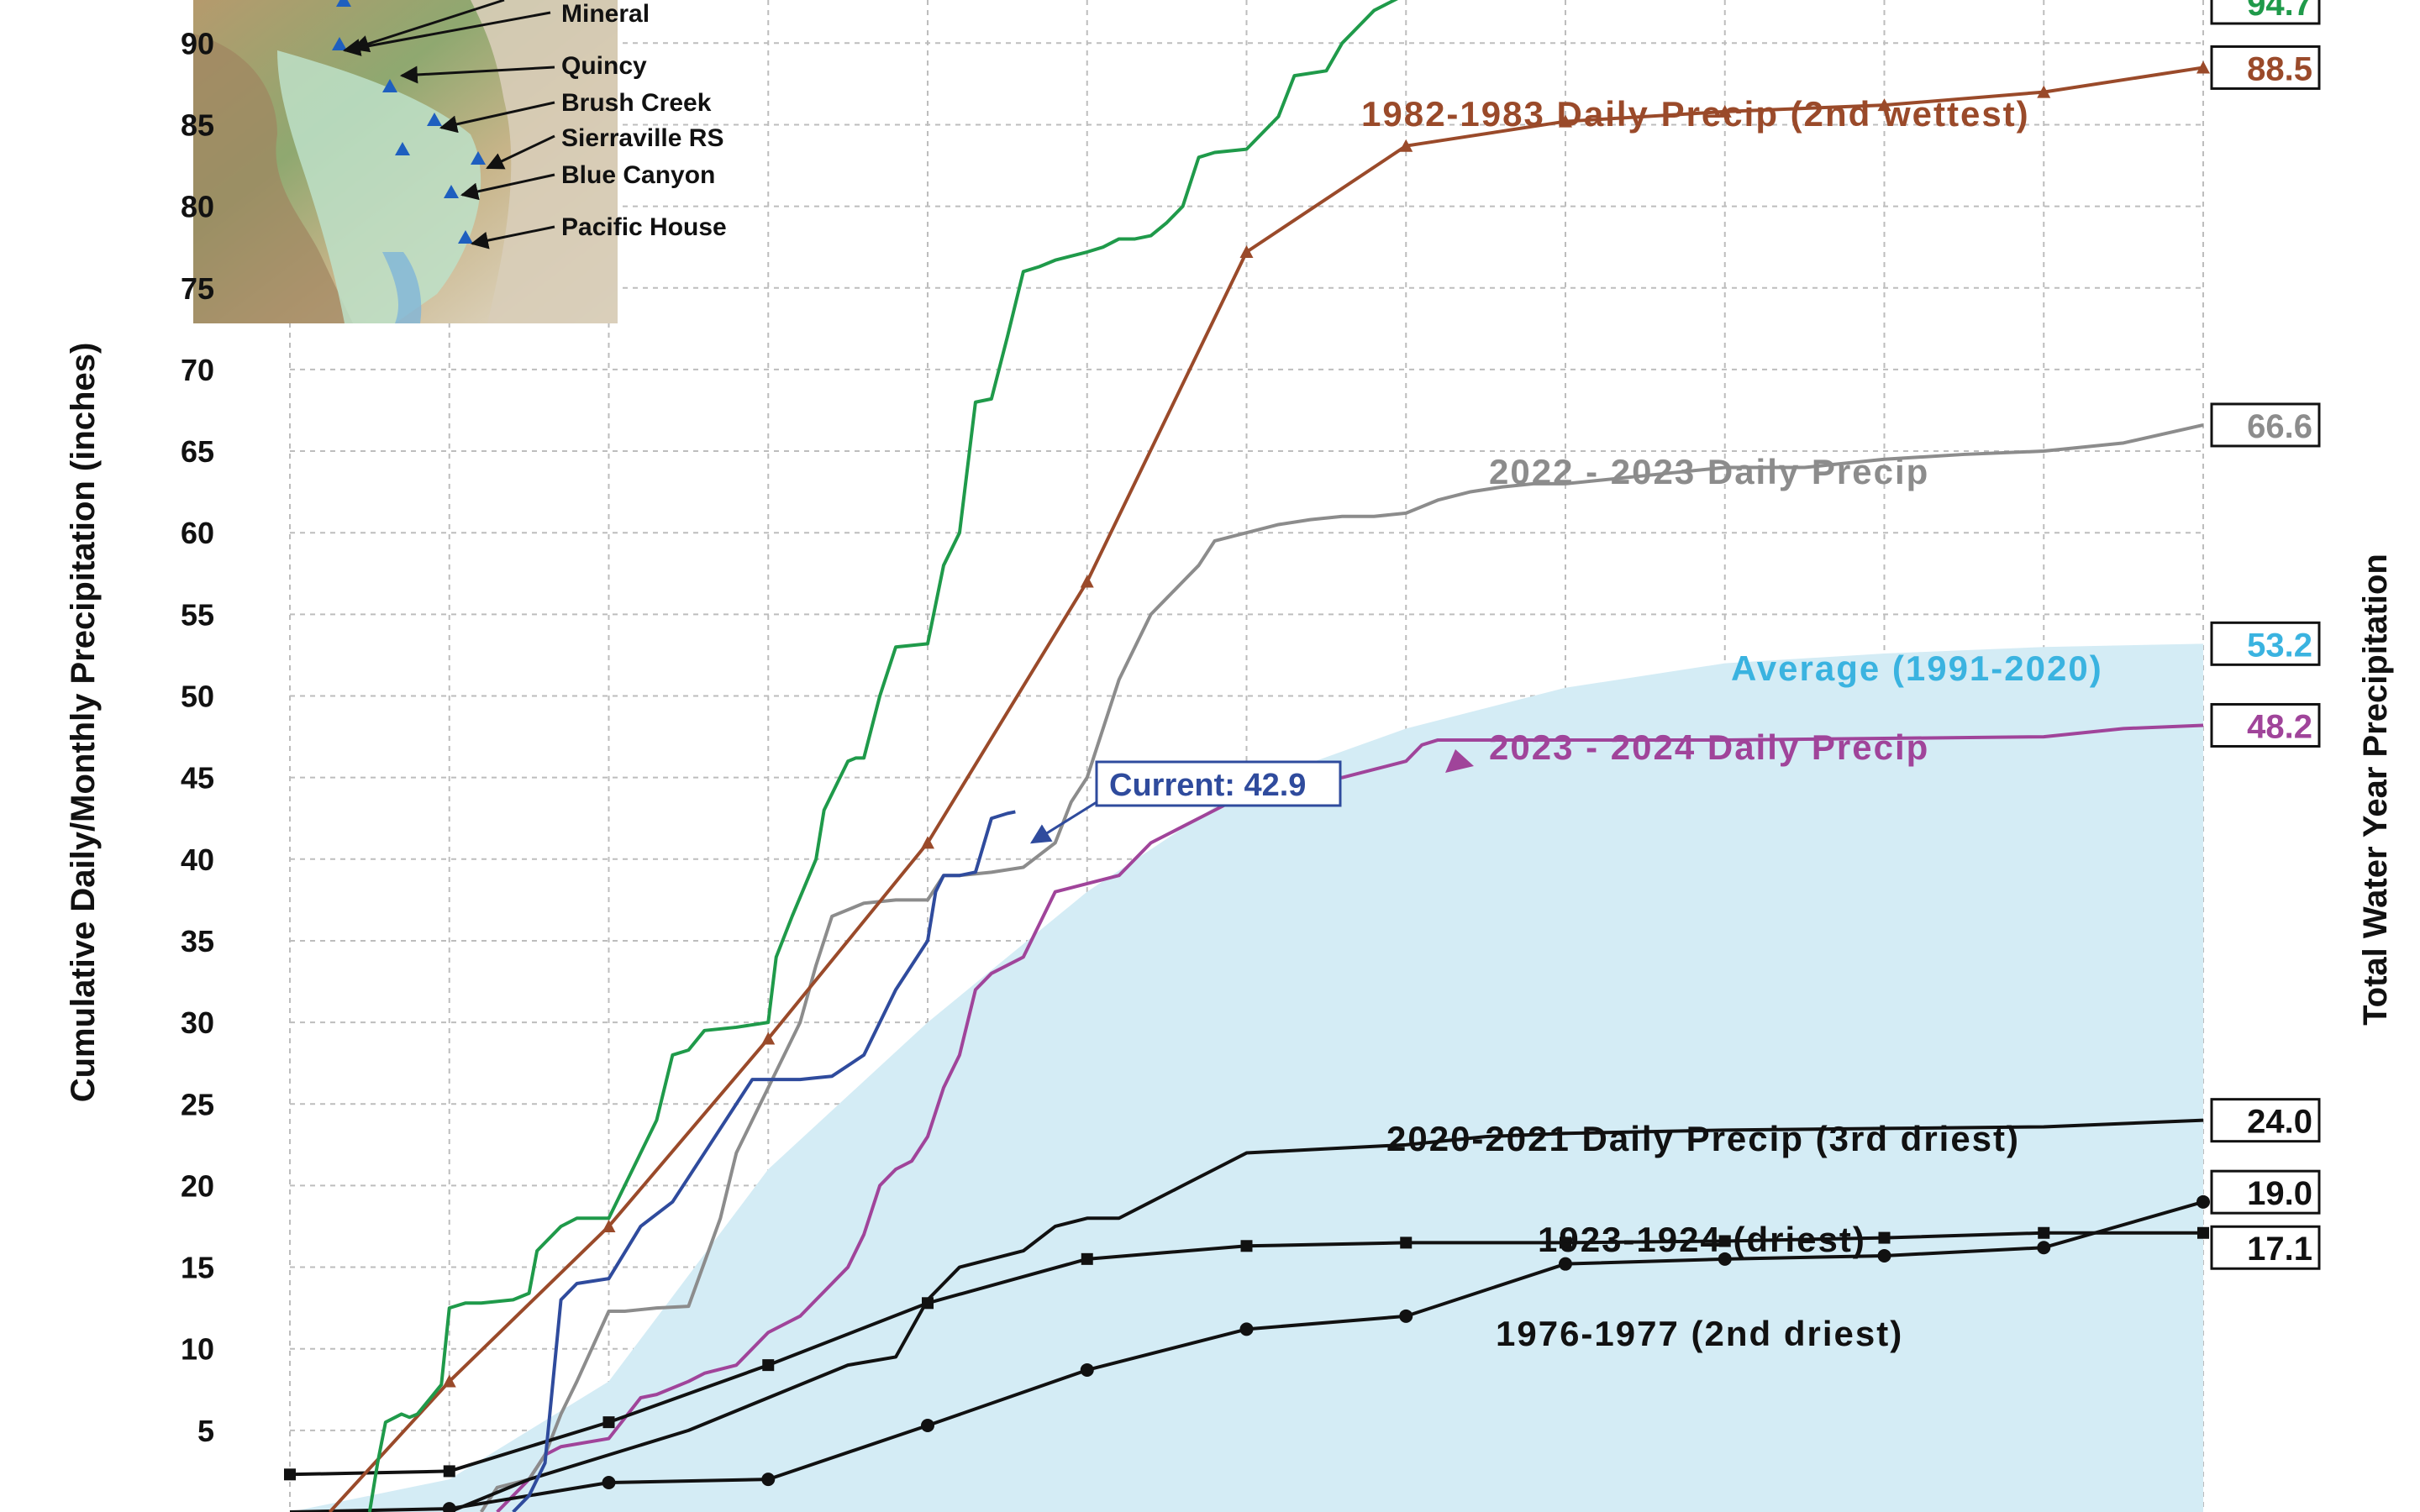 This screenshot has height=1512, width=2420. What do you see at coordinates (1709, 471) in the screenshot?
I see `label-2023: 2022 - 2023 Daily Precip` at bounding box center [1709, 471].